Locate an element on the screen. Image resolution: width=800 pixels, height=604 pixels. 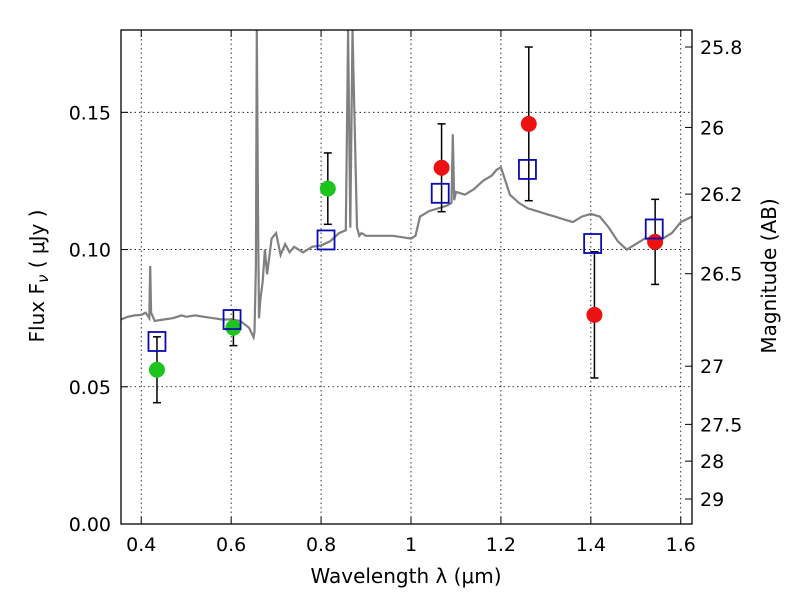
x-tick-label: 0.6 is located at coordinates (231, 545).